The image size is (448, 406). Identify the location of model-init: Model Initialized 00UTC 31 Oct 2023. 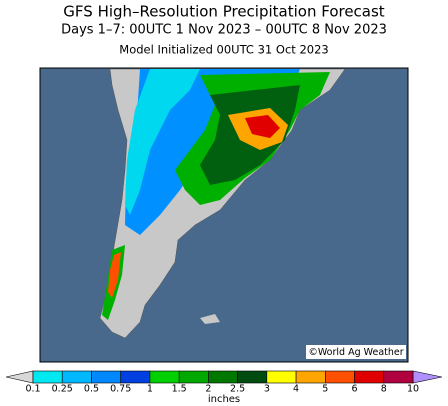
(223, 50).